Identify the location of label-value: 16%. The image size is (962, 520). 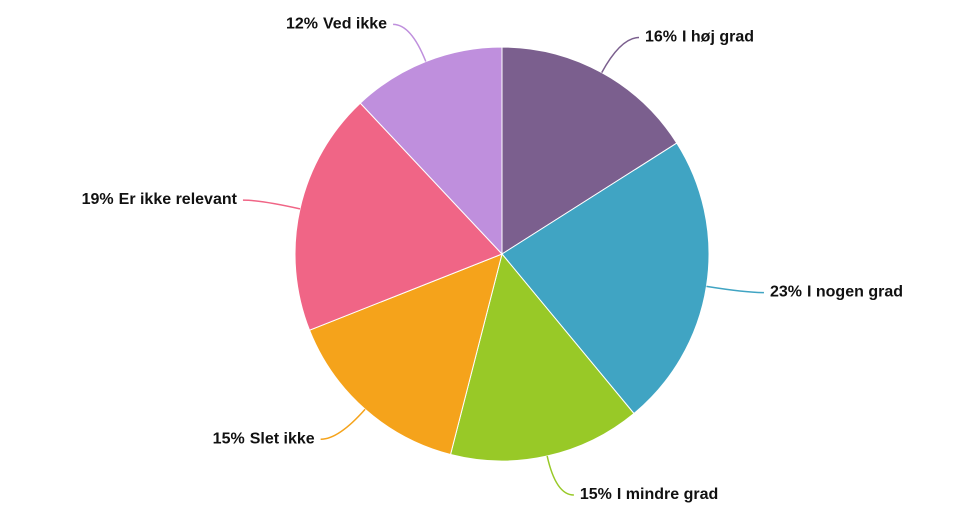
(661, 37).